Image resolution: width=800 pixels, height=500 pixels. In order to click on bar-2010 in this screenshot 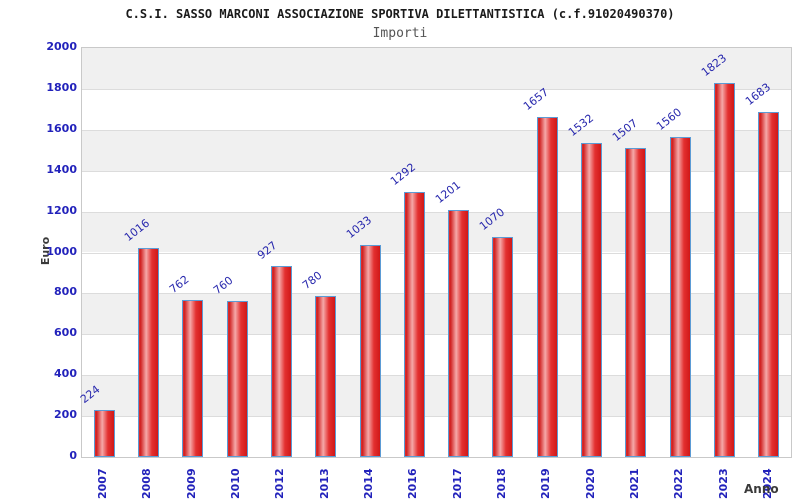, I will do `click(237, 379)`.